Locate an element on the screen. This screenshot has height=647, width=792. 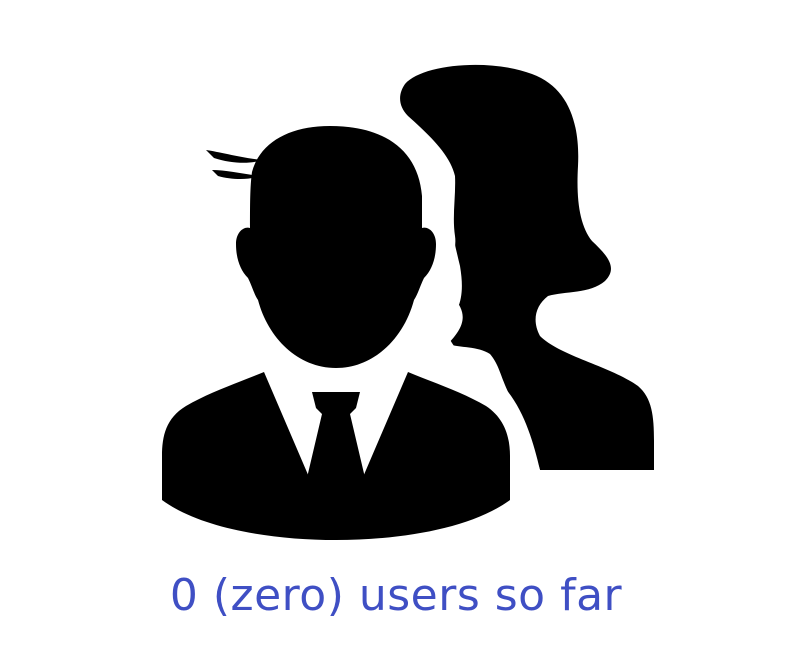
empty-users-message: 0 (zero) users so far is located at coordinates (396, 595).